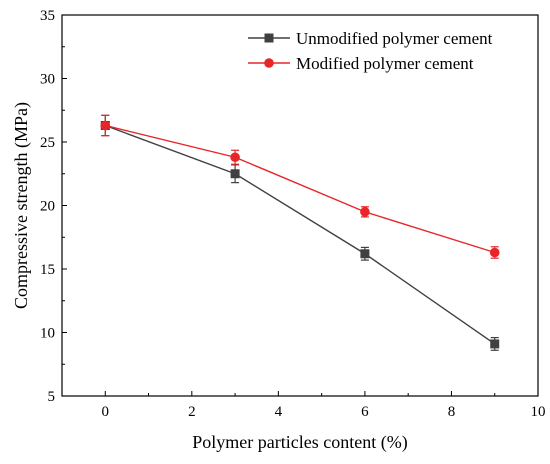 The width and height of the screenshot is (550, 464). What do you see at coordinates (21, 205) in the screenshot?
I see `y-axis-title: Compressive strength (MPa)` at bounding box center [21, 205].